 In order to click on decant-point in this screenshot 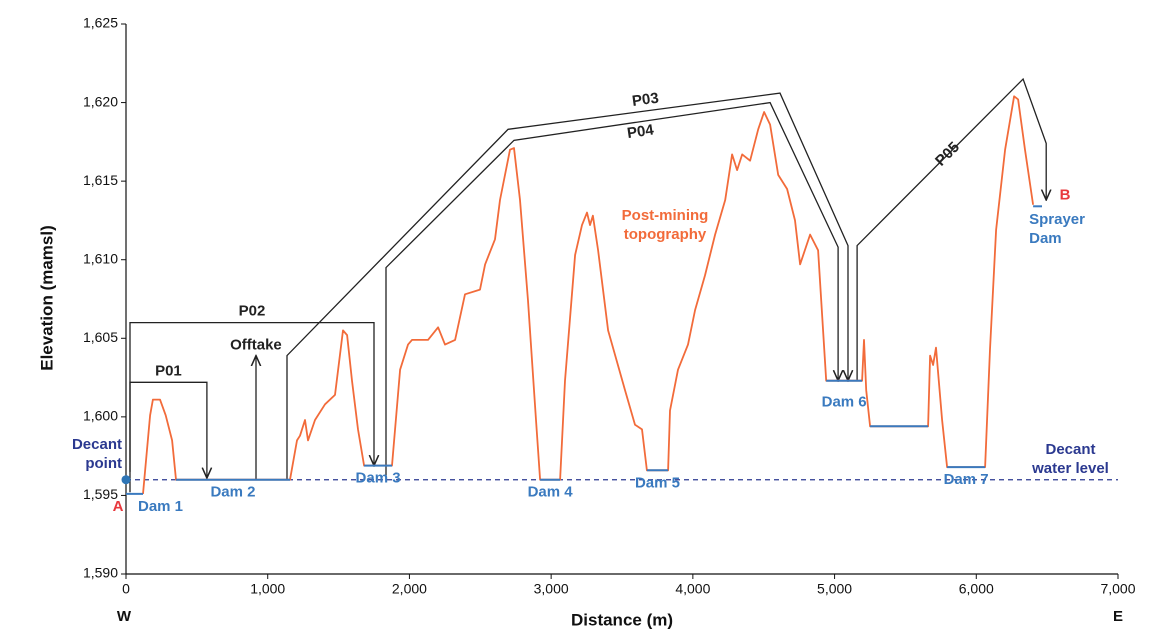, I will do `click(126, 480)`.